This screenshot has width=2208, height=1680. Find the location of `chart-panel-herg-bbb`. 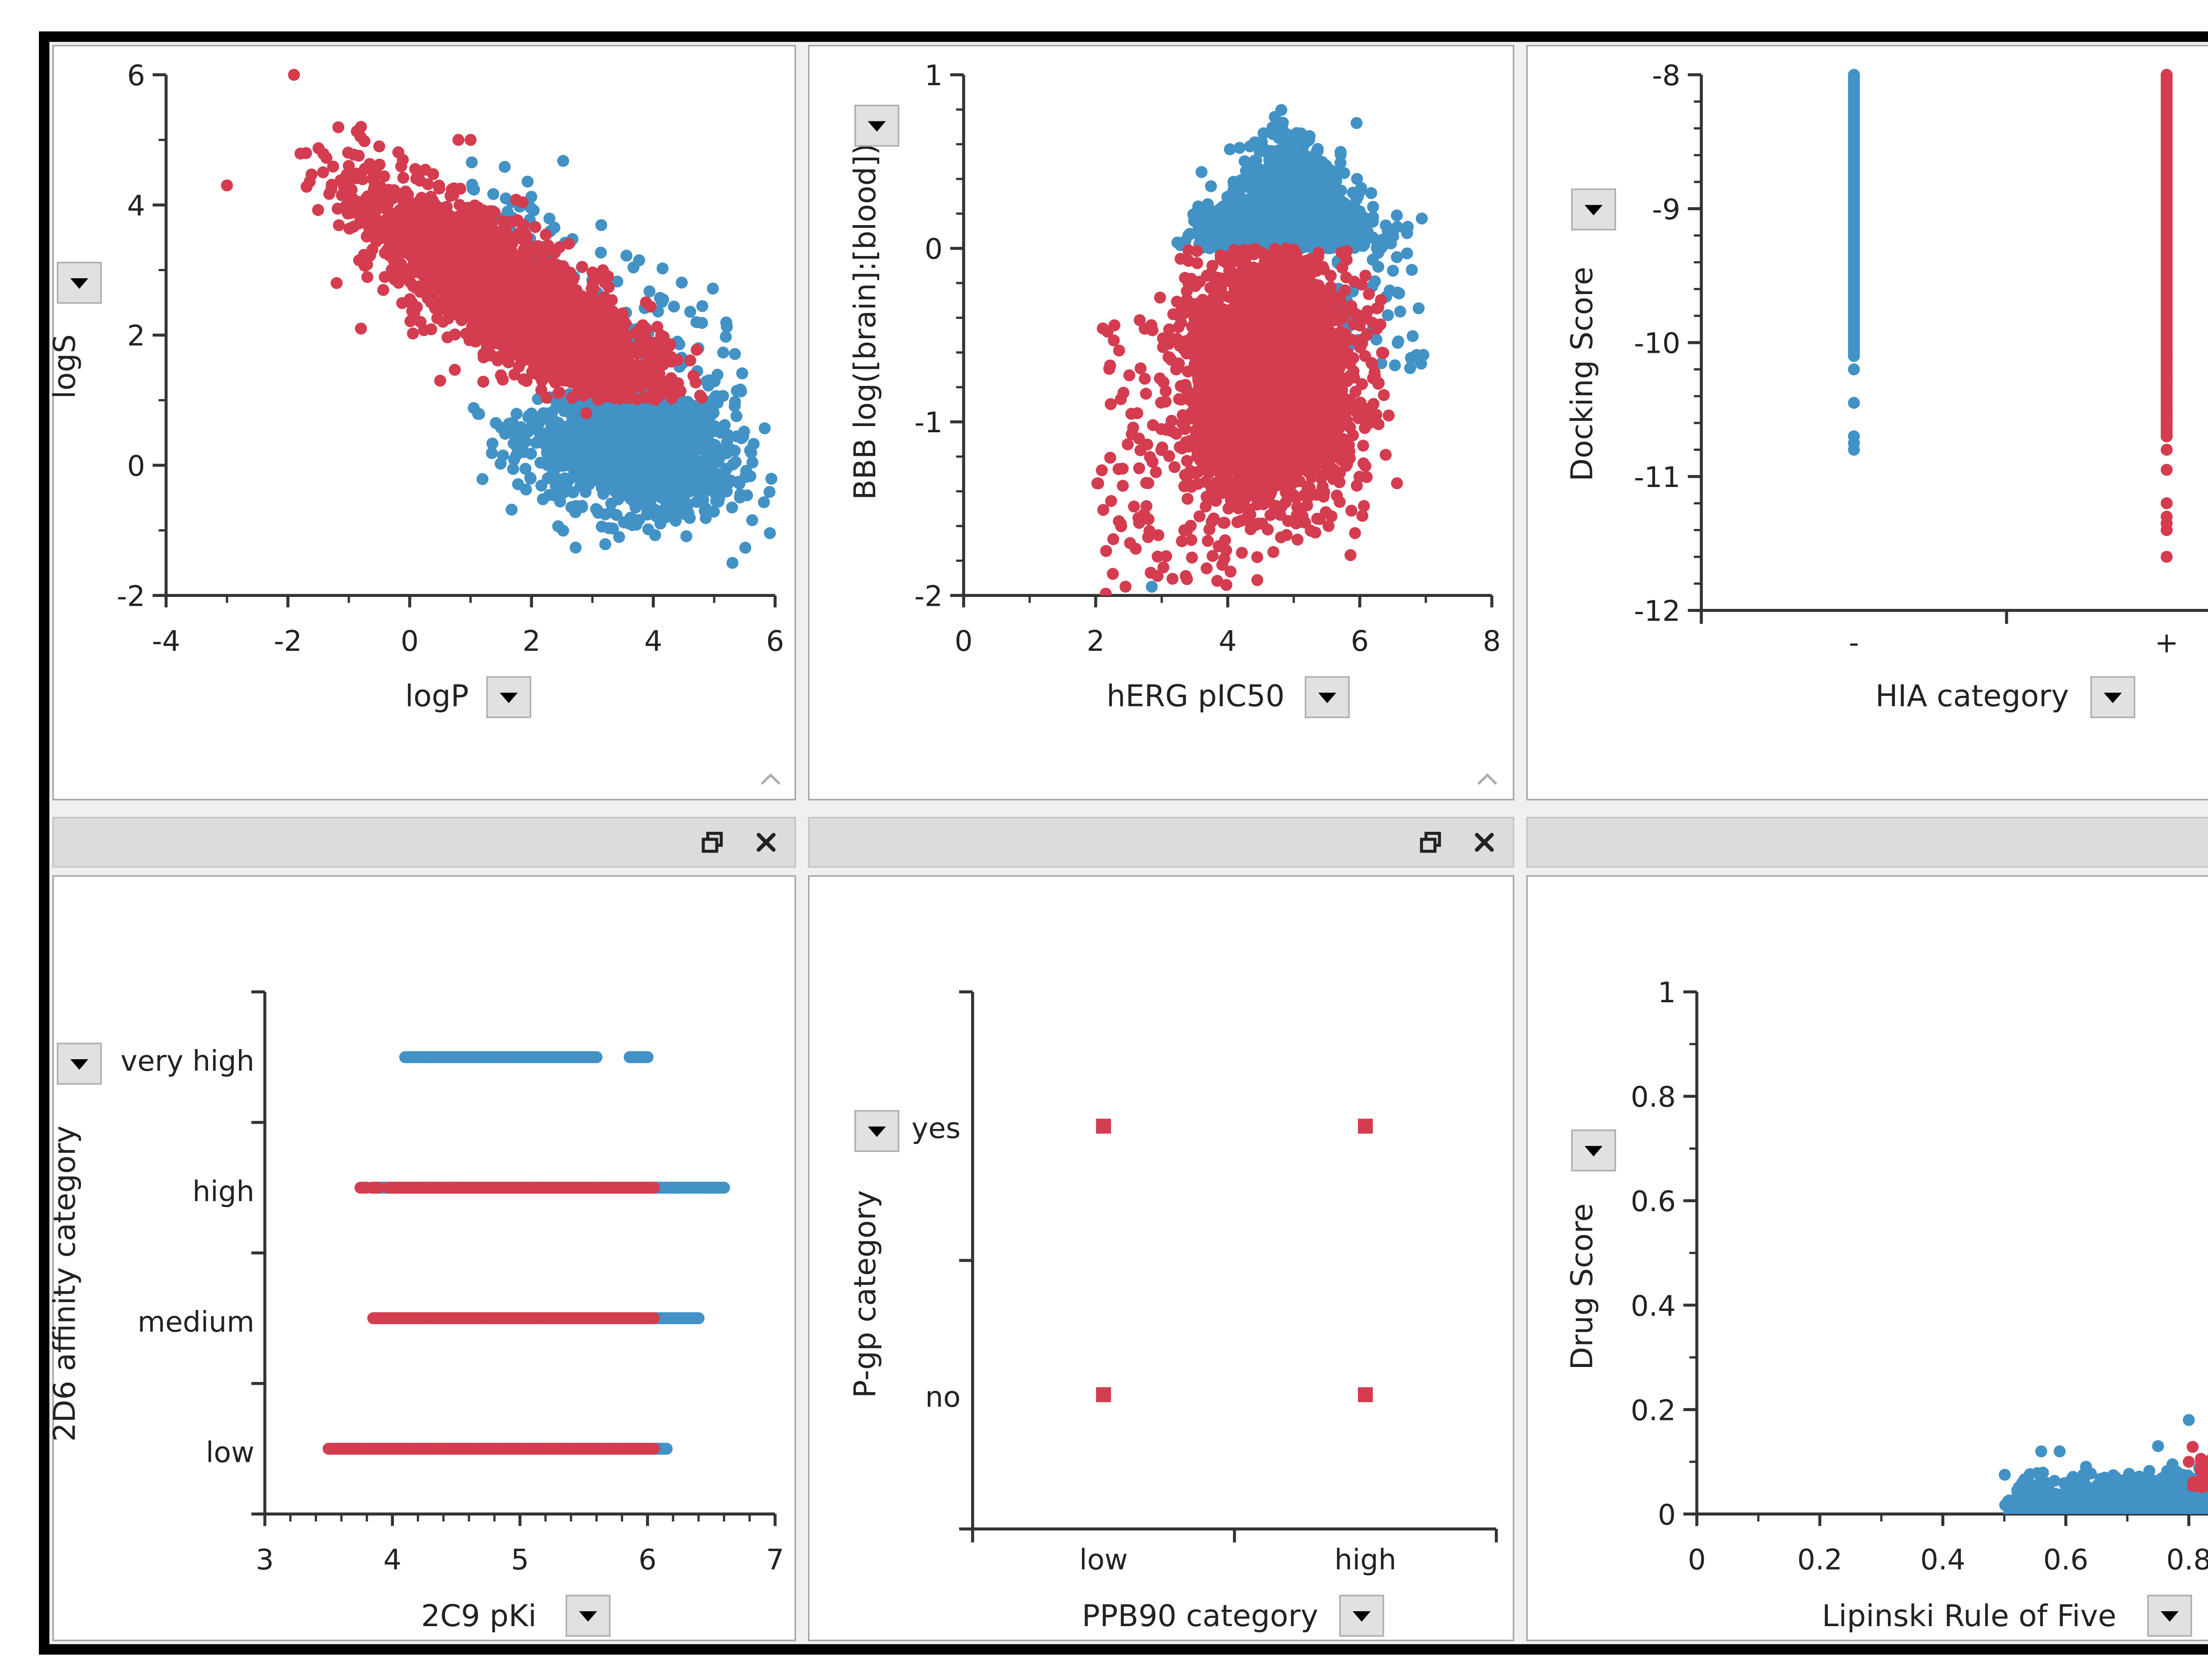

chart-panel-herg-bbb is located at coordinates (1161, 422).